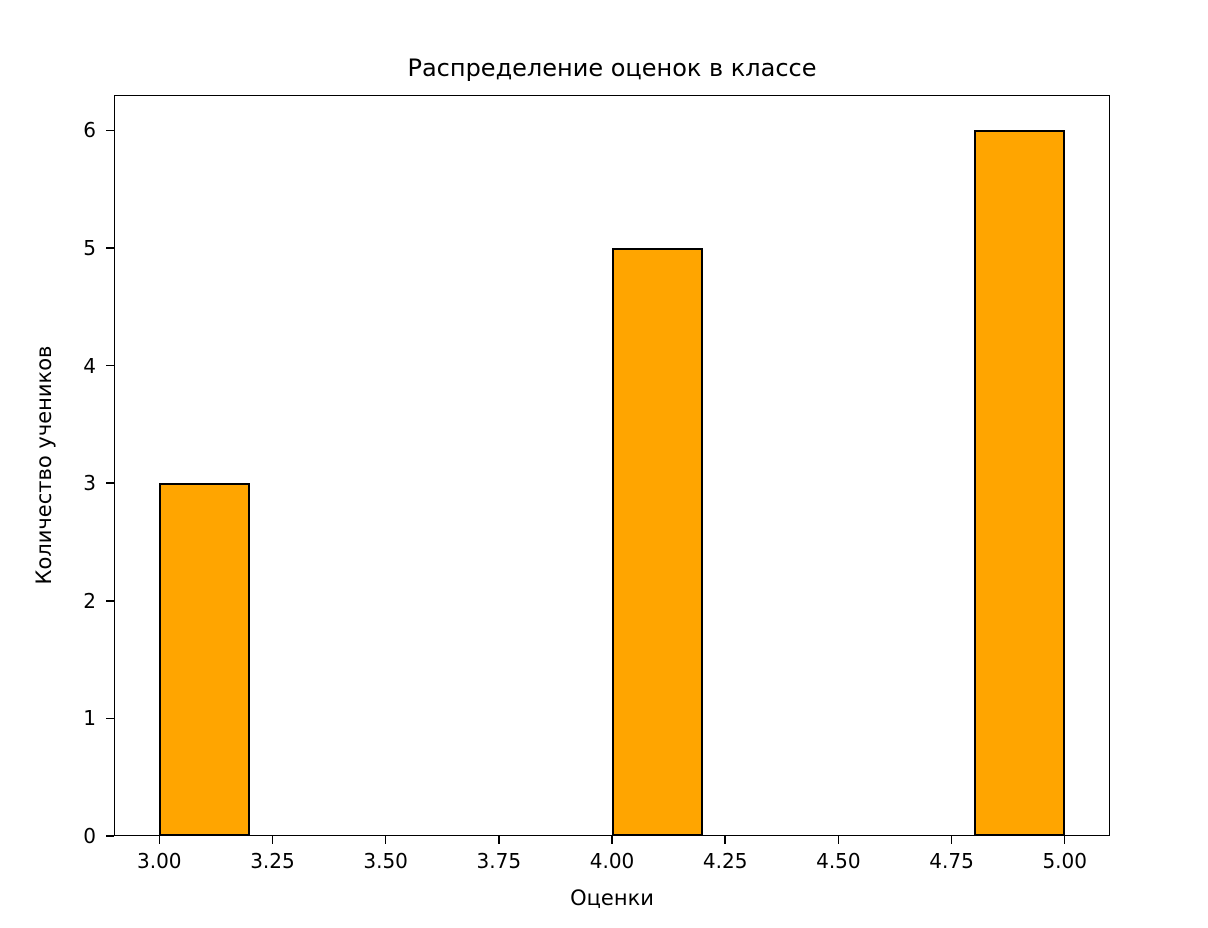 The width and height of the screenshot is (1208, 928). What do you see at coordinates (725, 861) in the screenshot?
I see `x-tick-label: 4.25` at bounding box center [725, 861].